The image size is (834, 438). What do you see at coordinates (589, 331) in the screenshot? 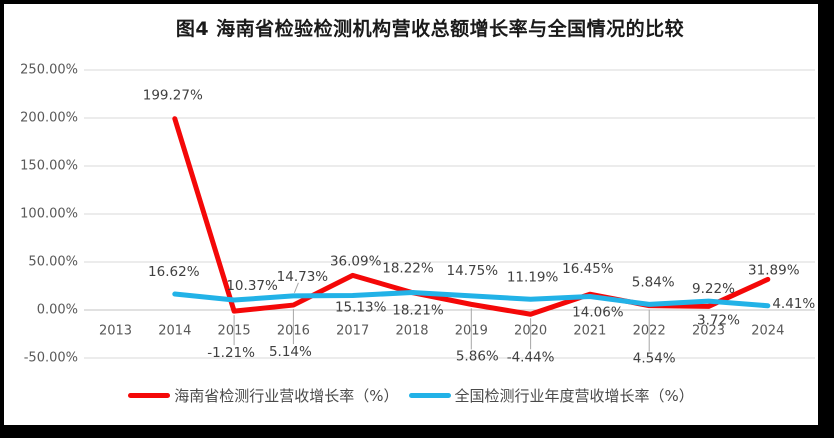
I see `x-tick-label: 2021` at bounding box center [589, 331].